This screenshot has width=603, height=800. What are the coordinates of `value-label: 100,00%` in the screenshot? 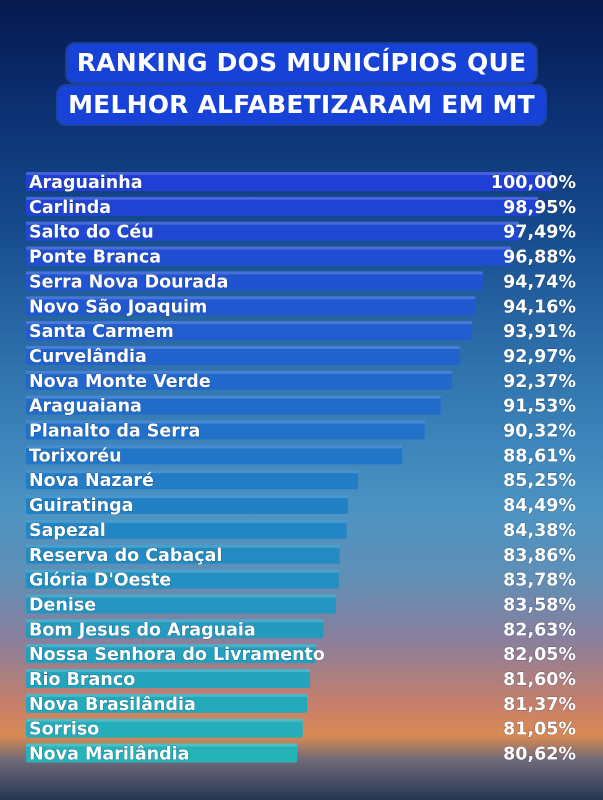 It's located at (533, 183).